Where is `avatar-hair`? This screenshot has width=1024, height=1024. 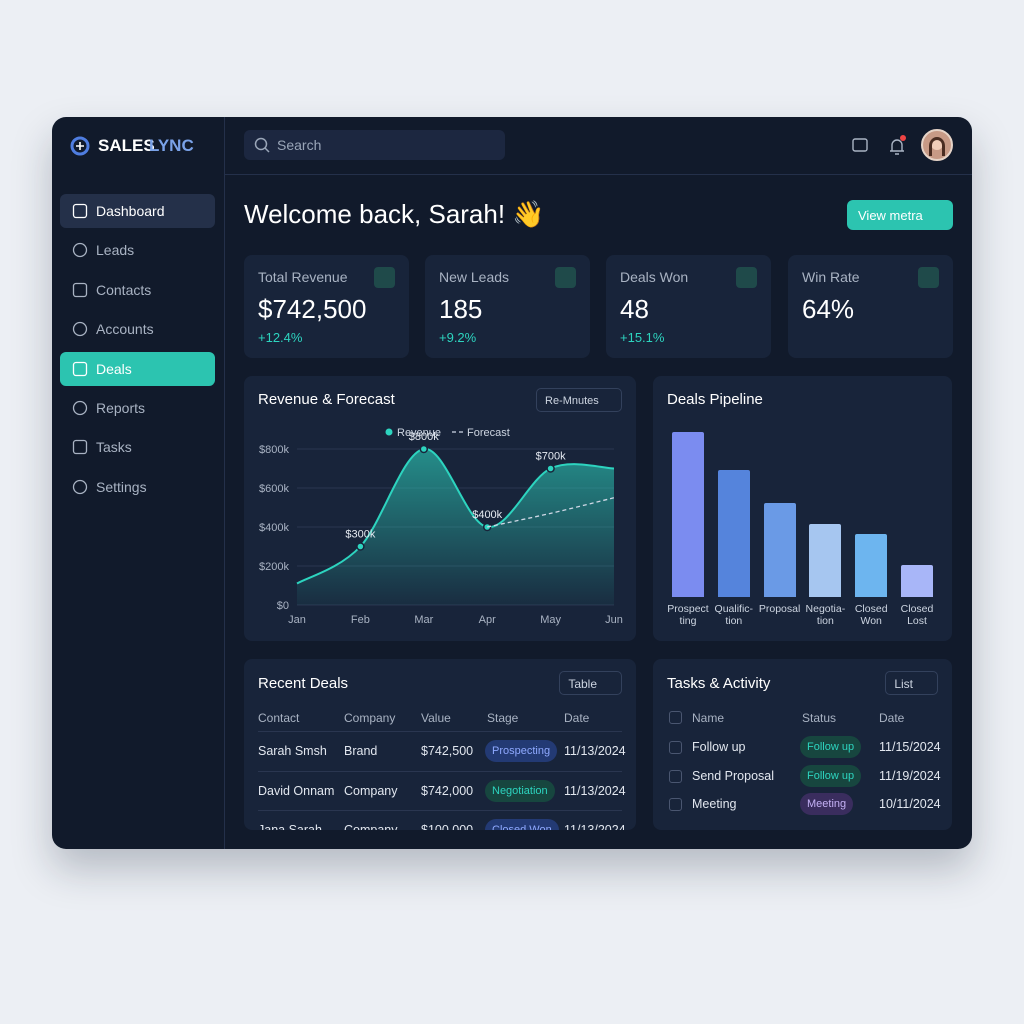
avatar-hair is located at coordinates (937, 146).